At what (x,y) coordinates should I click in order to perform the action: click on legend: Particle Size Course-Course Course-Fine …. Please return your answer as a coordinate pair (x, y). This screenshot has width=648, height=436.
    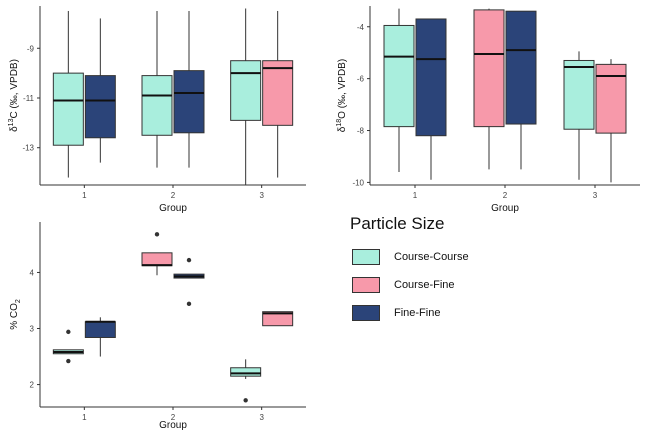
    Looking at the image, I should click on (490, 272).